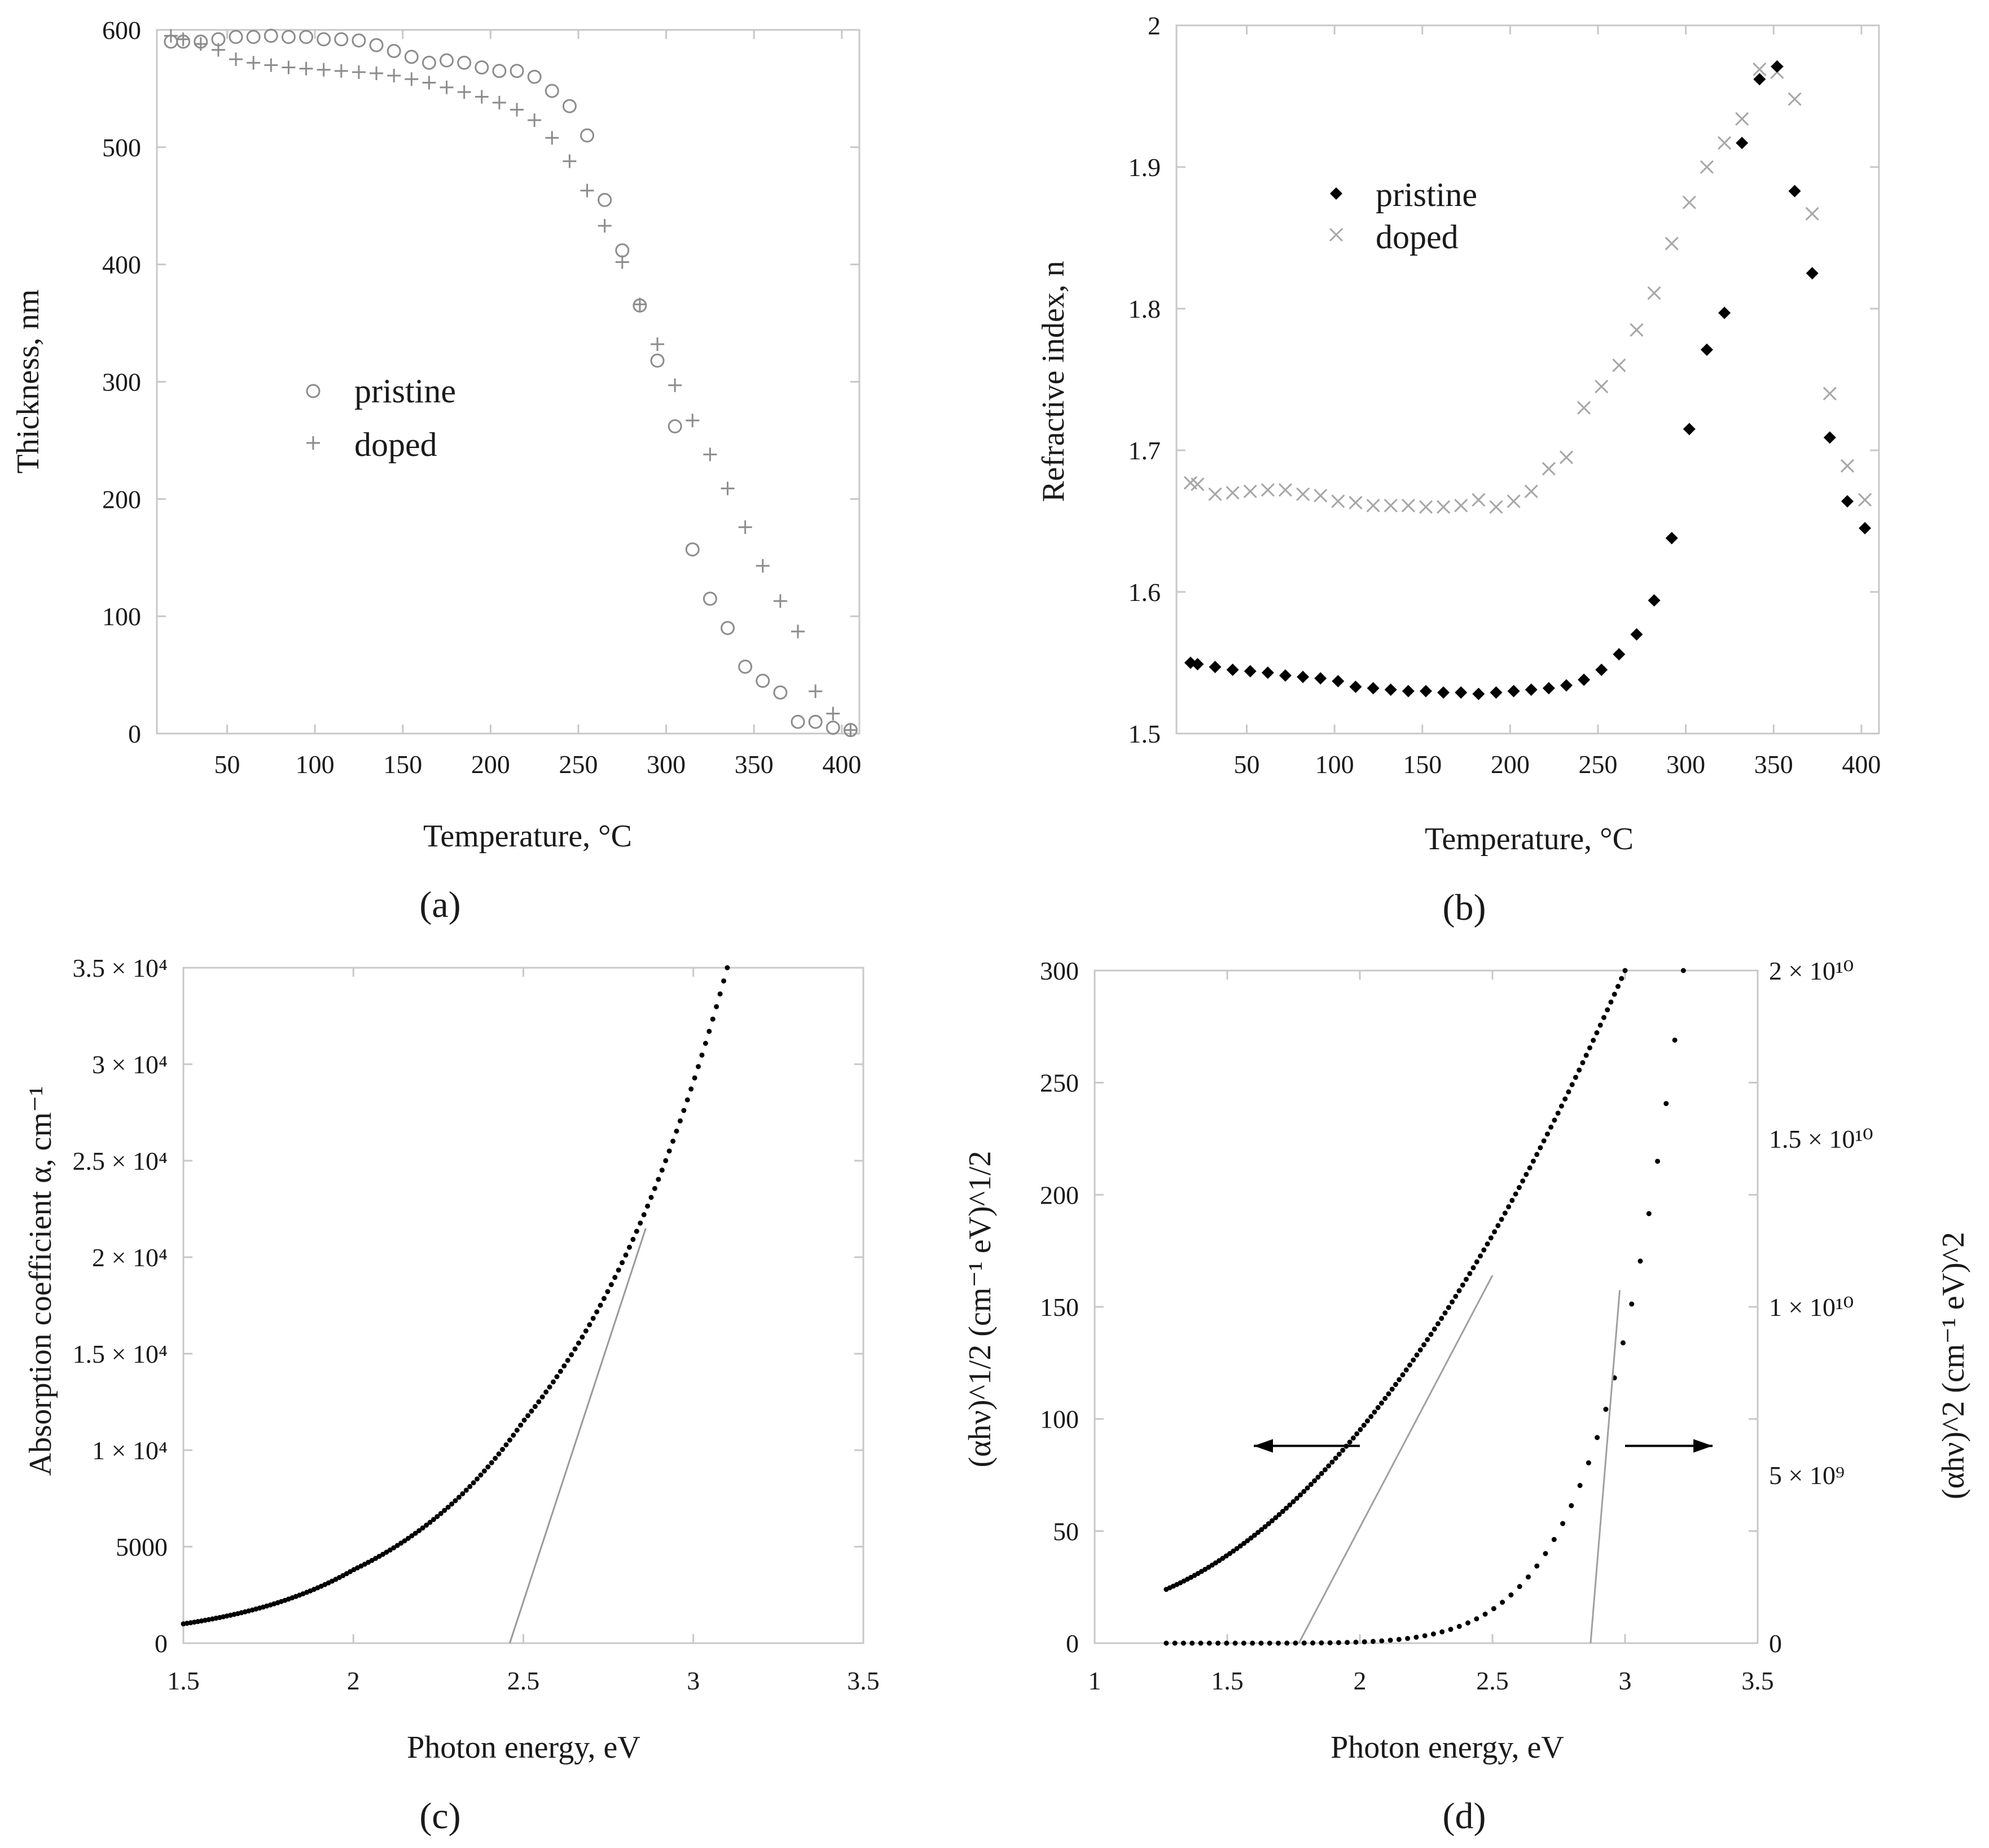 This screenshot has height=1848, width=1989. What do you see at coordinates (1811, 1307) in the screenshot?
I see `y2-tick-label: 1 × 10¹⁰` at bounding box center [1811, 1307].